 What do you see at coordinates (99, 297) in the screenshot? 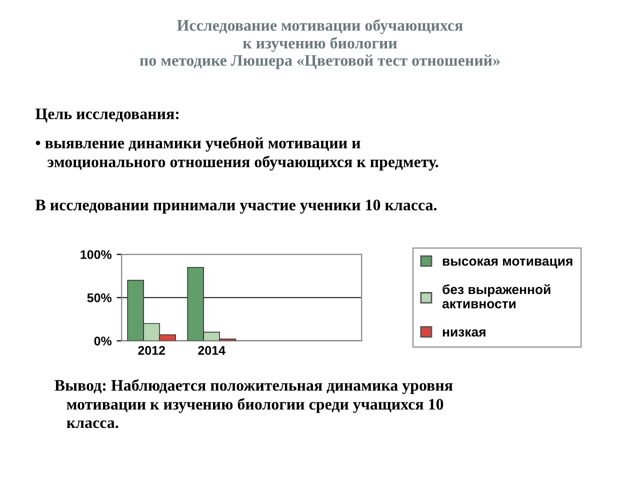
I see `y-tick-label: 50%` at bounding box center [99, 297].